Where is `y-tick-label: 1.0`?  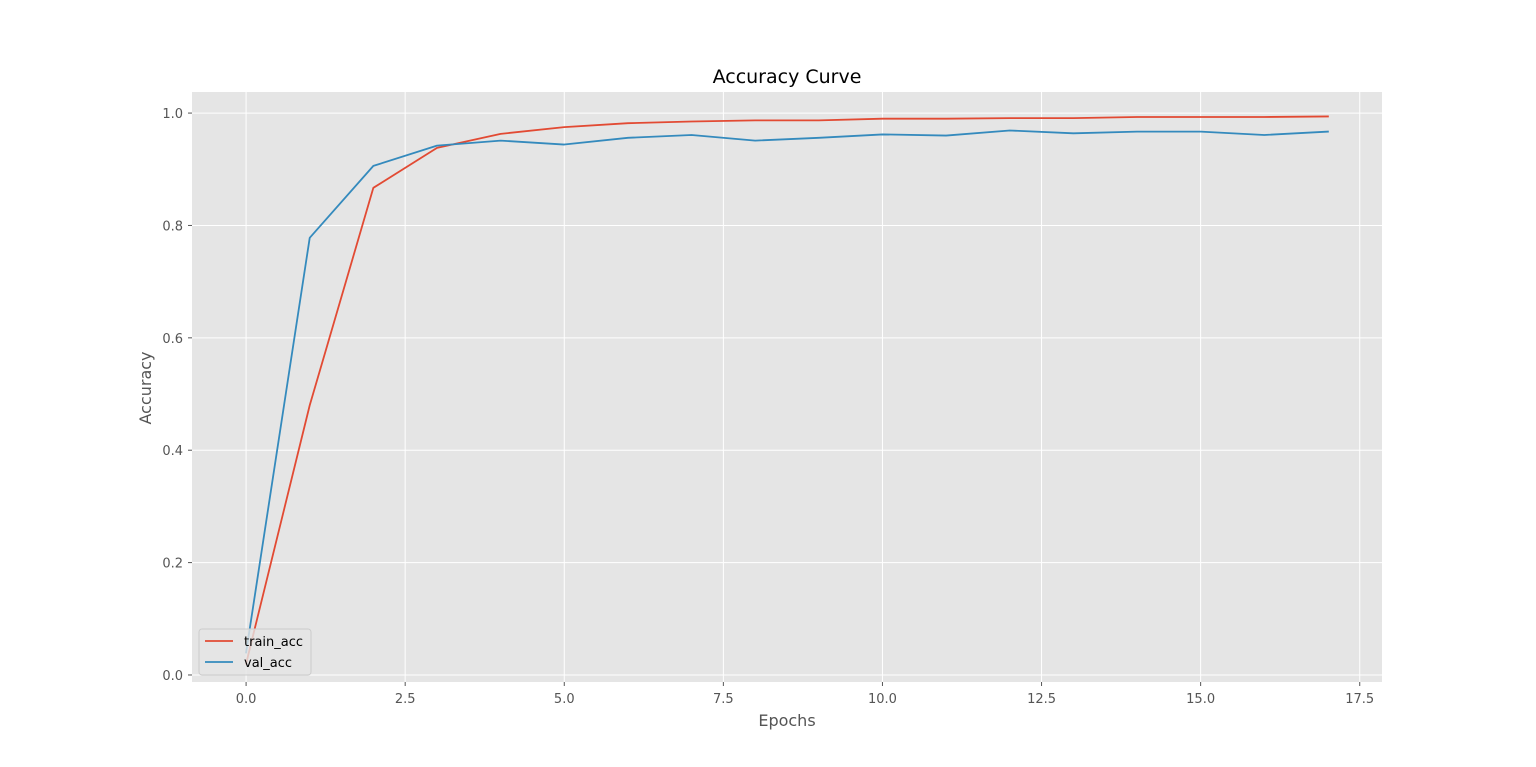 y-tick-label: 1.0 is located at coordinates (172, 114).